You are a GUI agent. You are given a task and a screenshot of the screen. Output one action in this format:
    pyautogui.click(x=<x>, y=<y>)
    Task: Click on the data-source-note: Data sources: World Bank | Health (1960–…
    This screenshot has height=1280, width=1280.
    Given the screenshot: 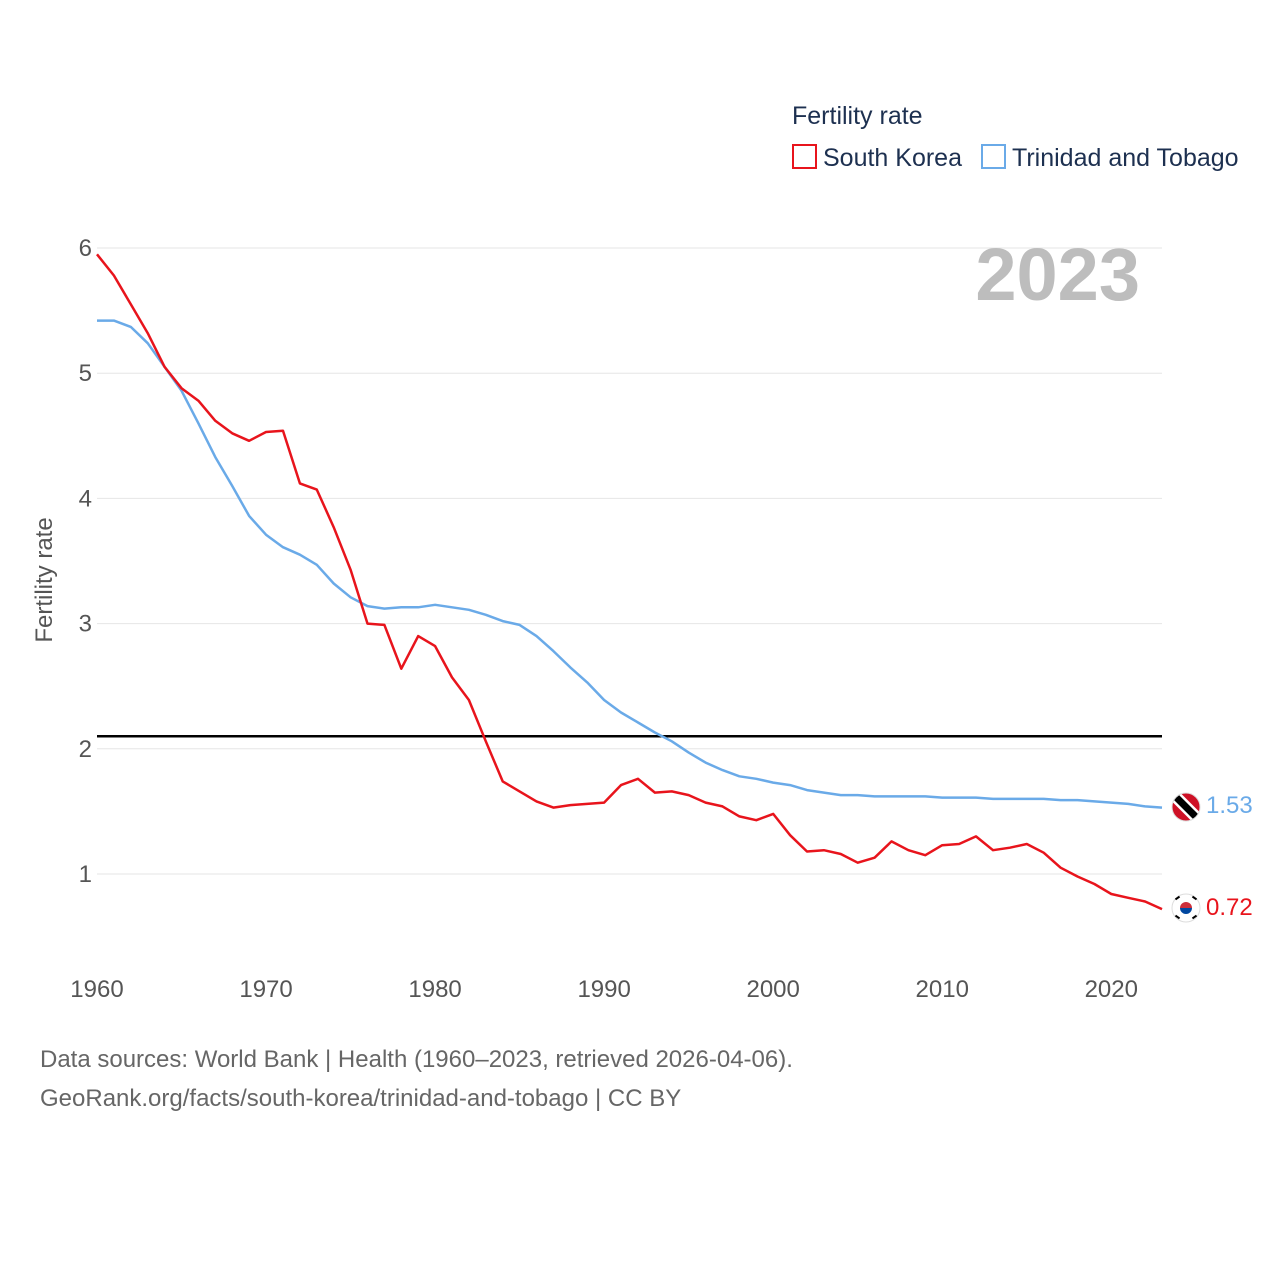 What is the action you would take?
    pyautogui.click(x=416, y=1059)
    